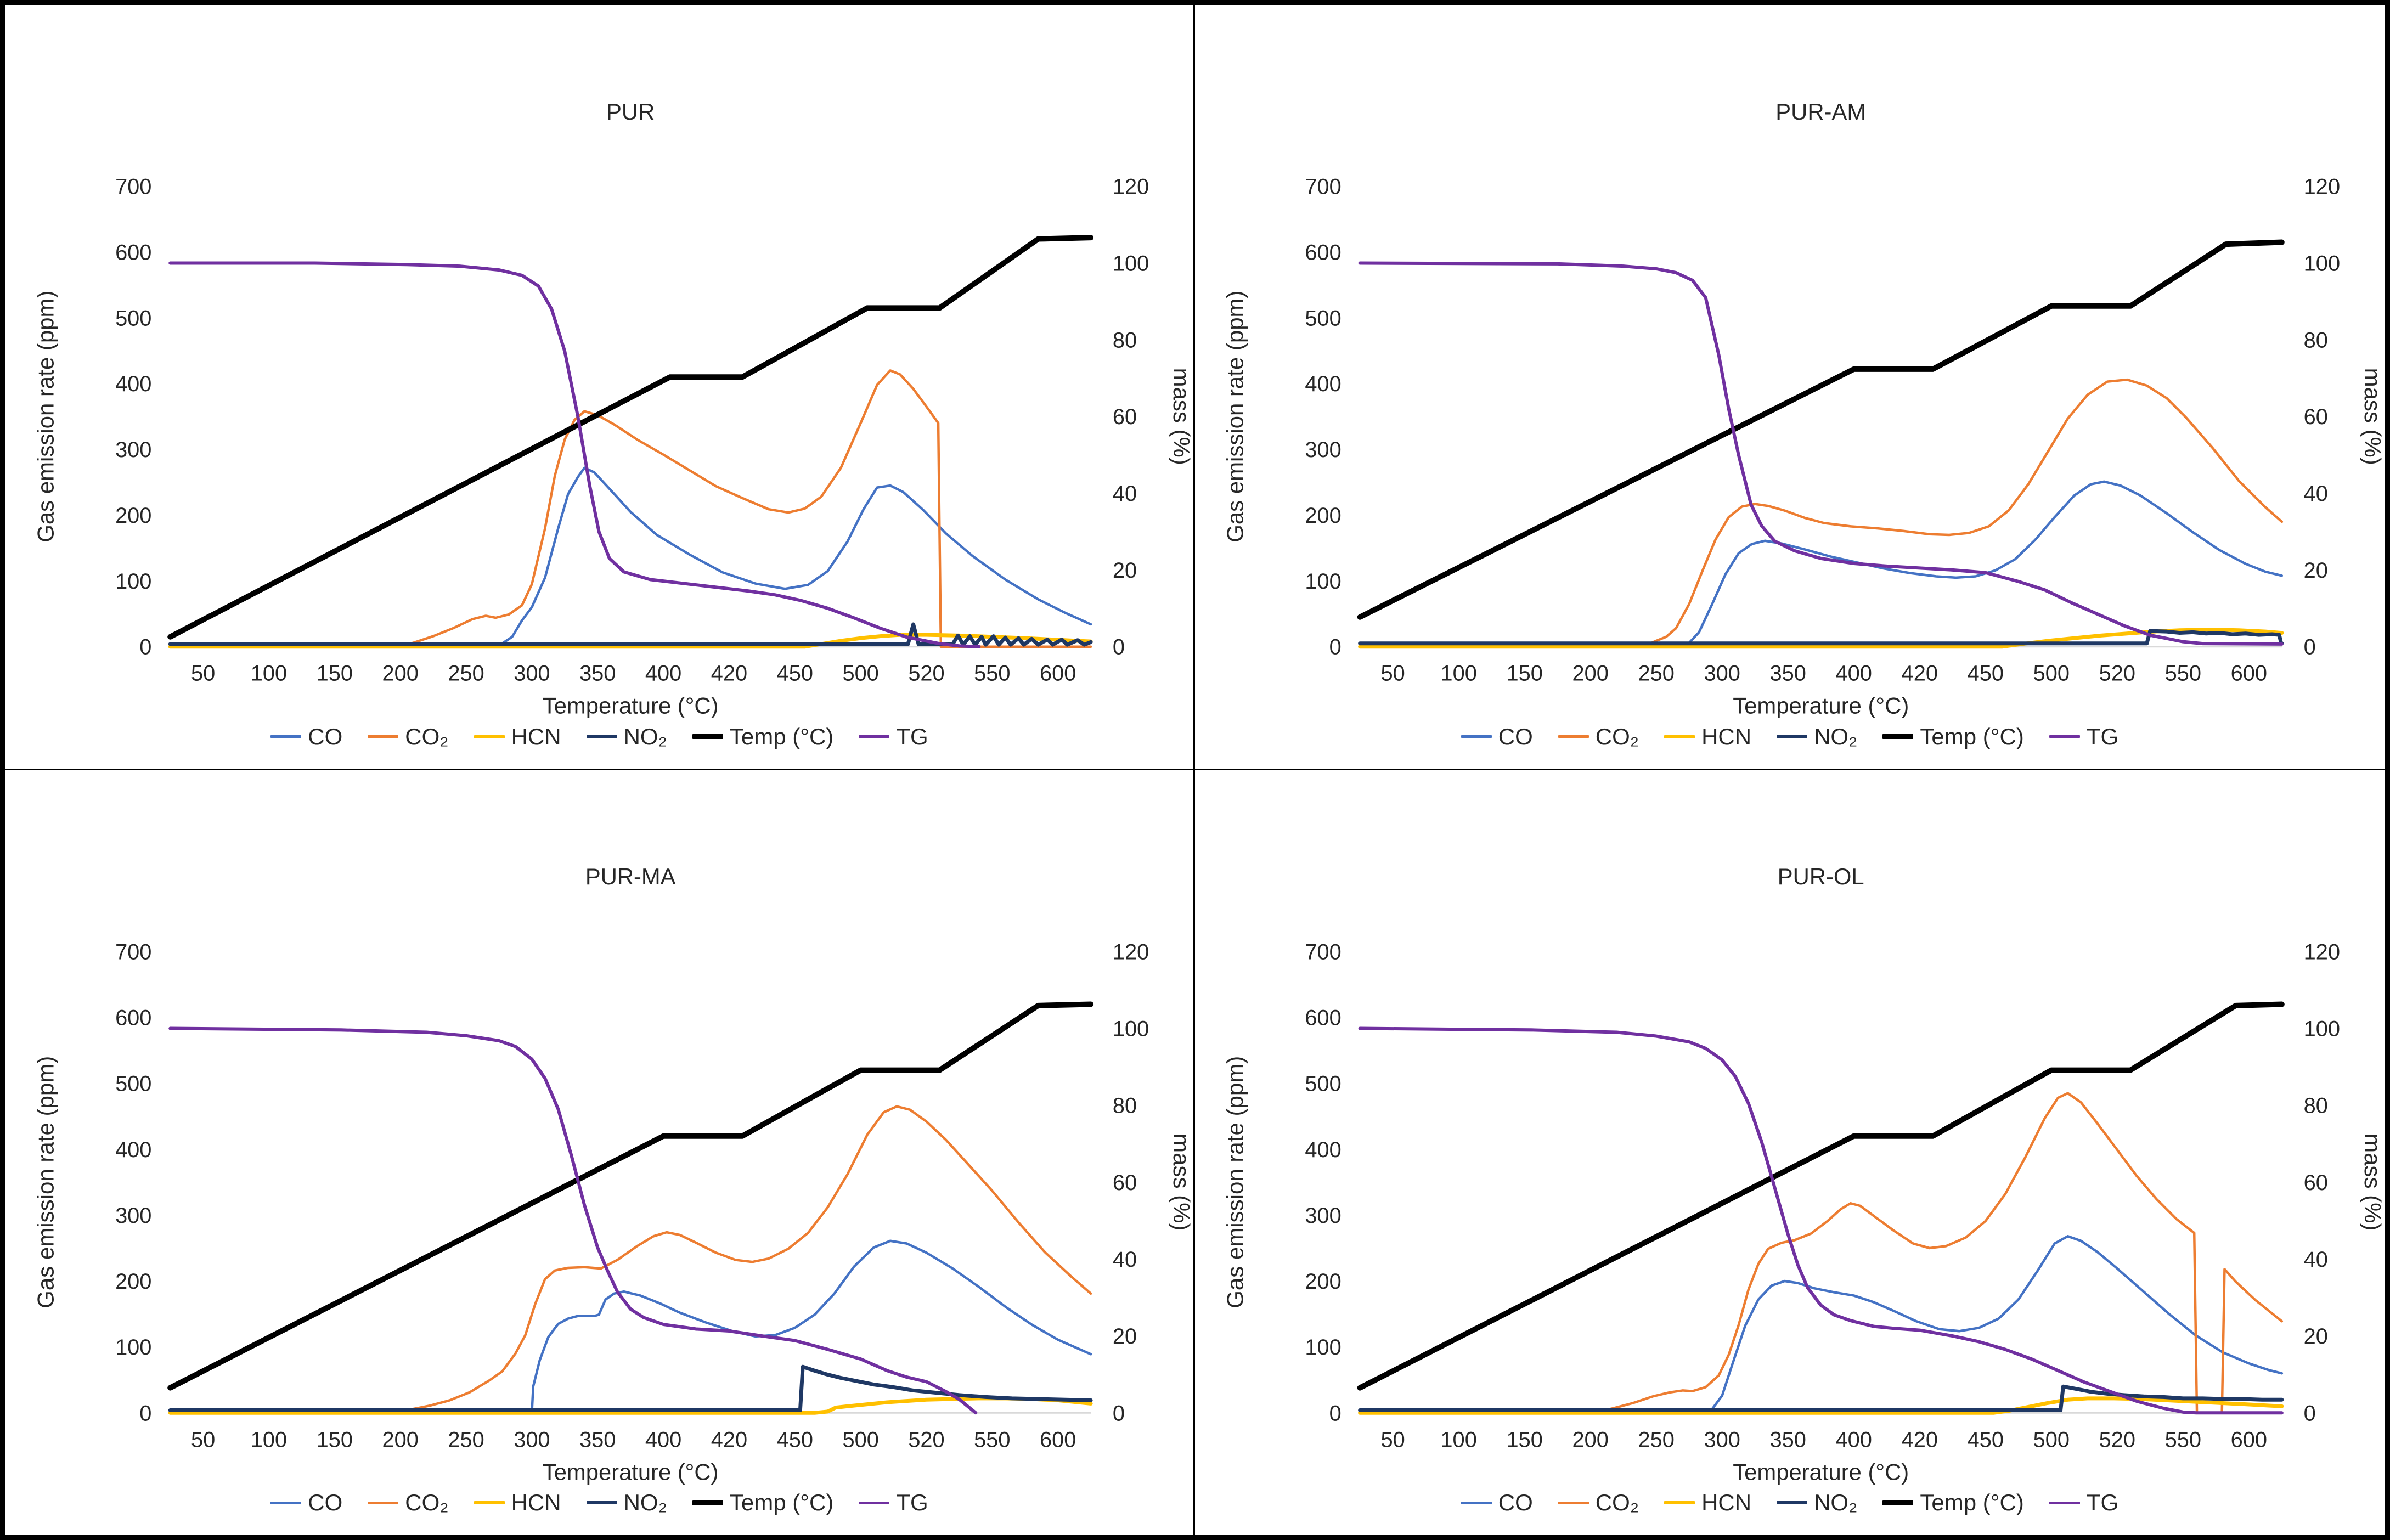 The image size is (2390, 1540). Describe the element at coordinates (1821, 112) in the screenshot. I see `chart-title: PUR-AM` at that location.